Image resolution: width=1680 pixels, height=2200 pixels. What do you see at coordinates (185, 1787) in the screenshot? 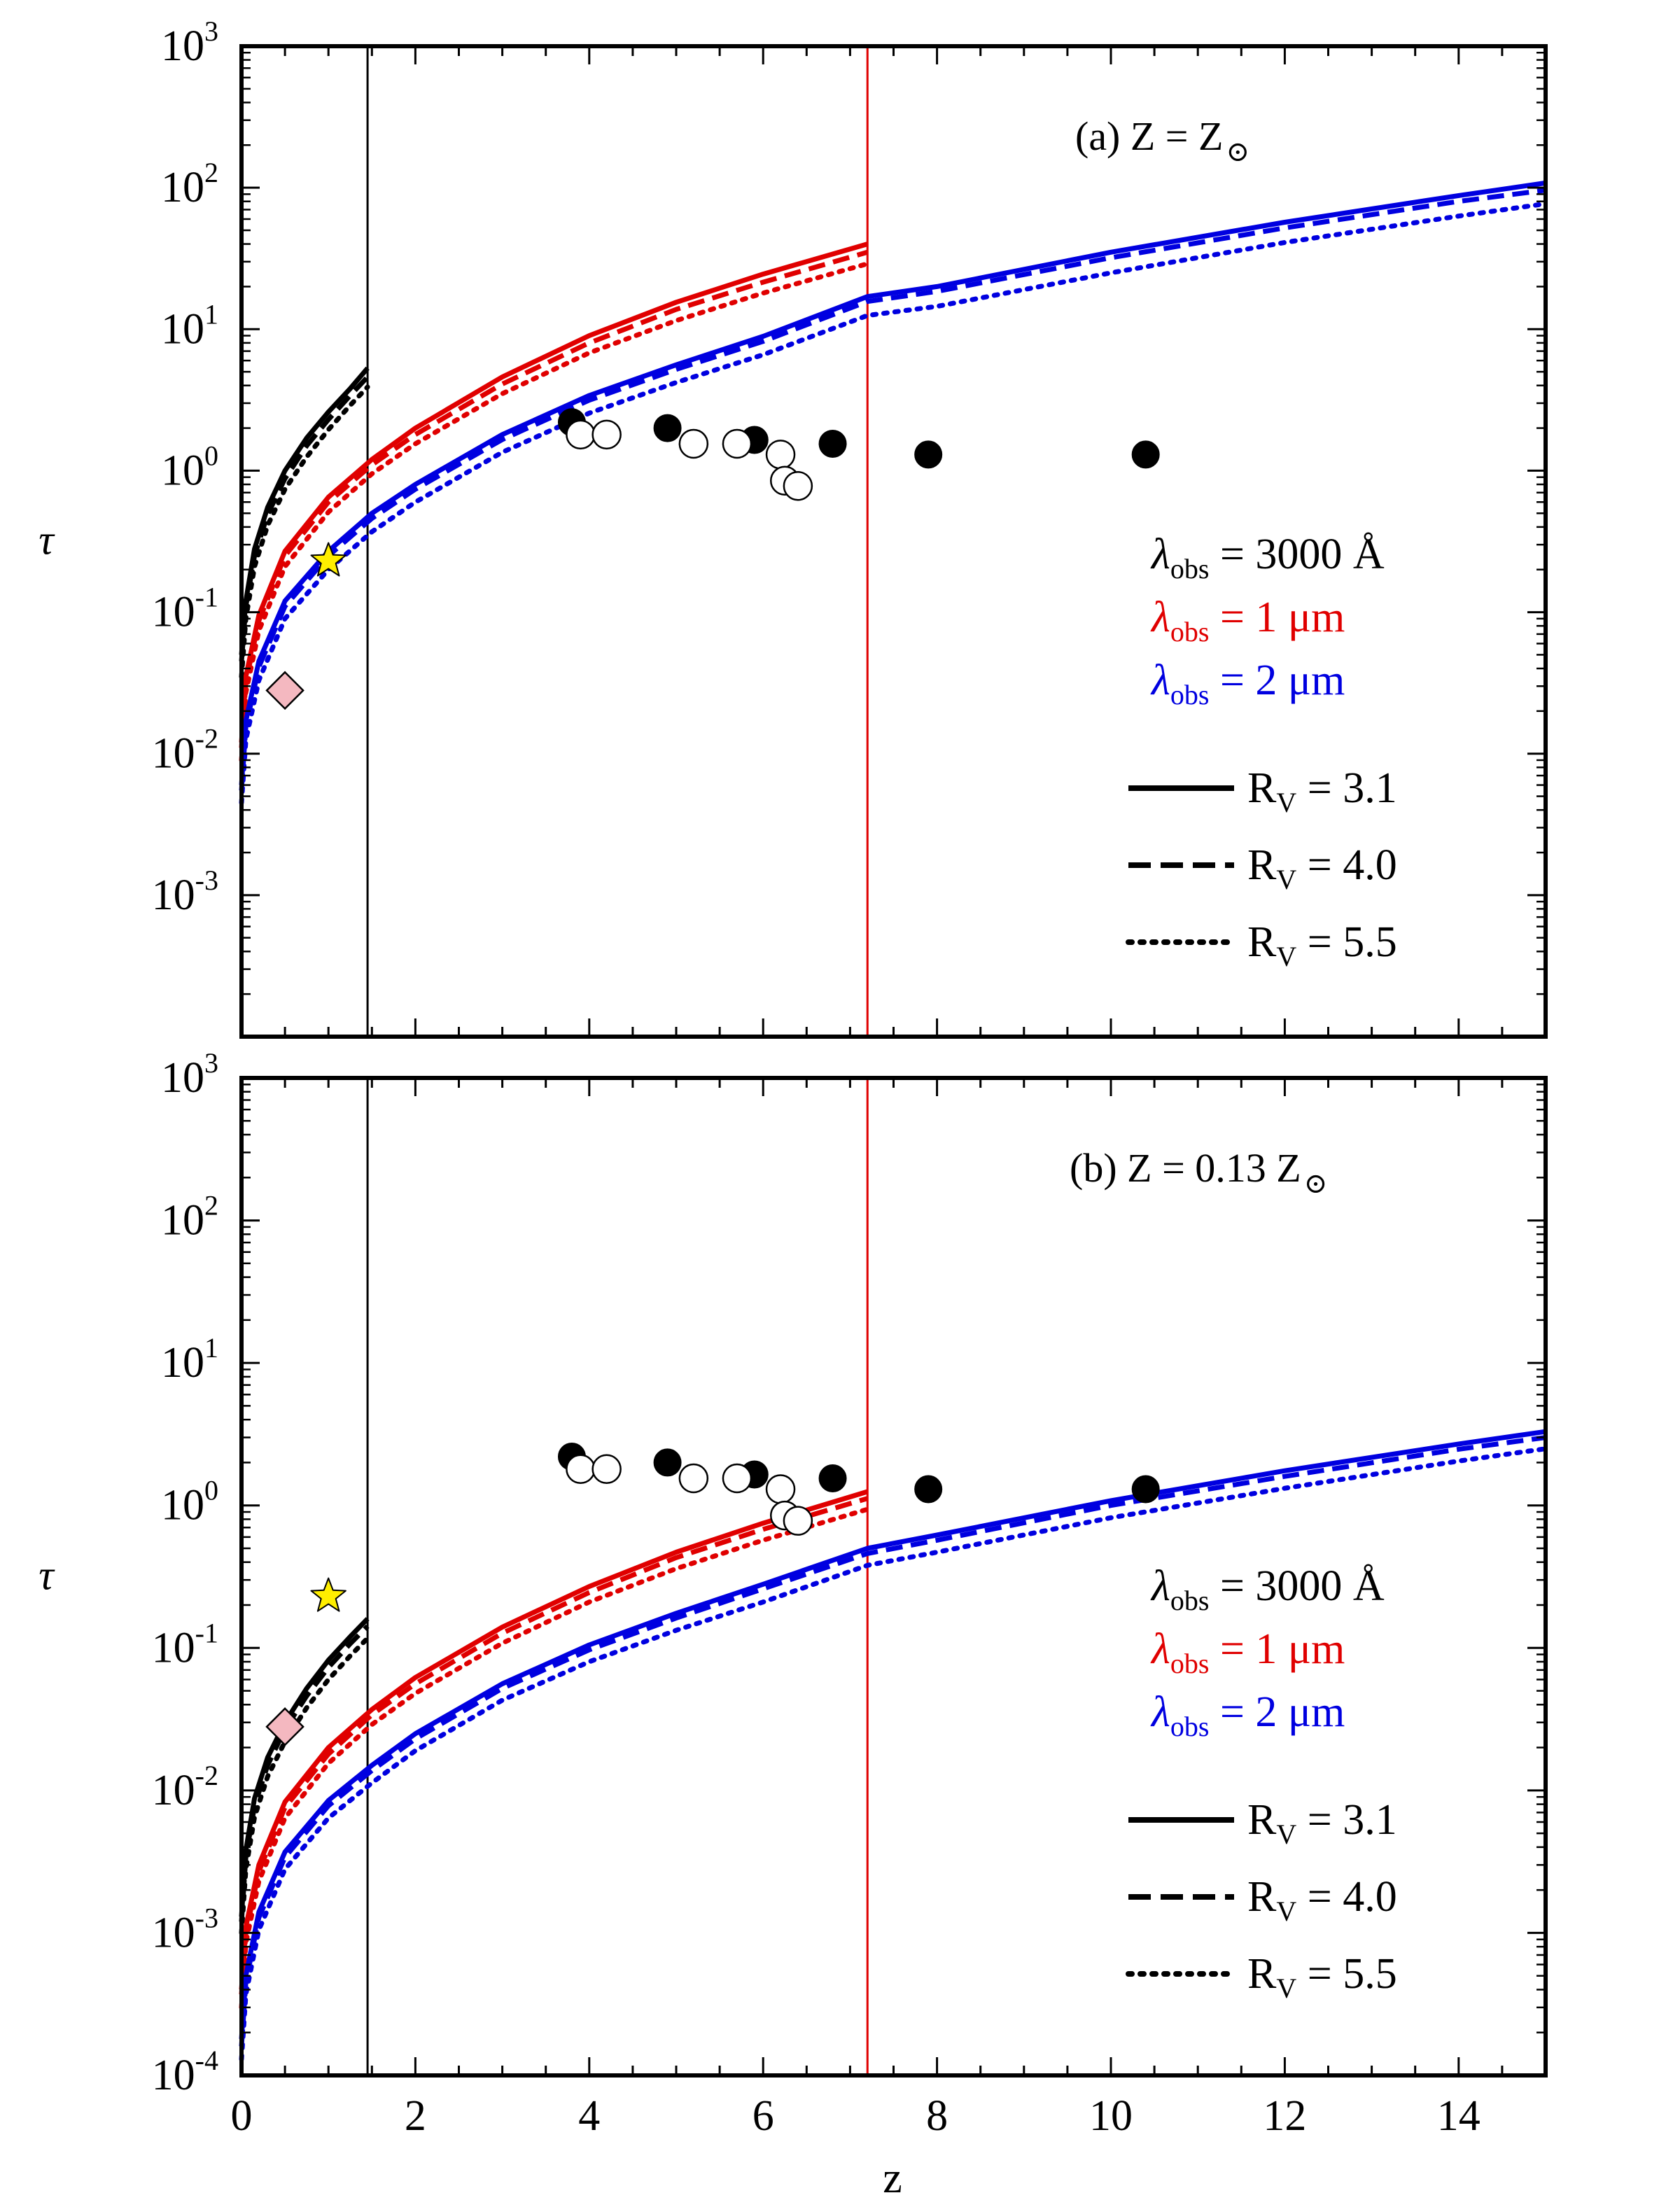
I see `panel-b-y-tick-label: 10⁻²` at bounding box center [185, 1787].